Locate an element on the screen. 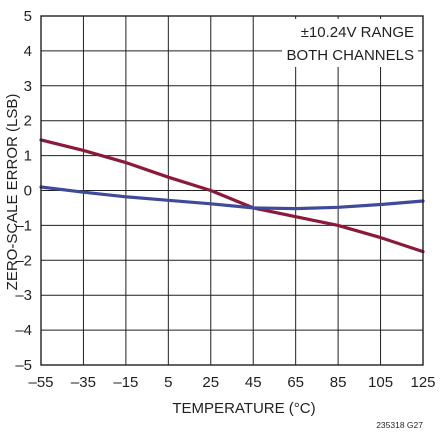 The image size is (447, 436). x-tick-label: 125 is located at coordinates (422, 382).